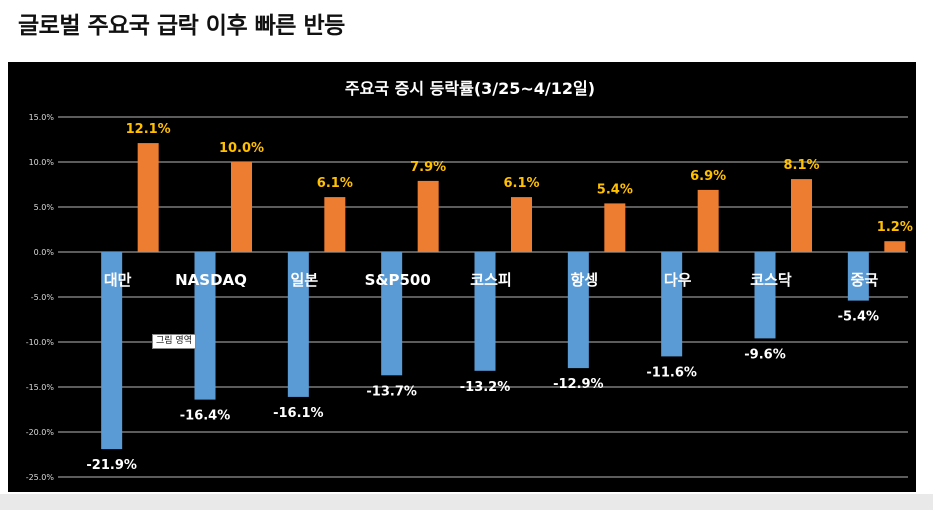  What do you see at coordinates (585, 280) in the screenshot?
I see `category-label: 항셍` at bounding box center [585, 280].